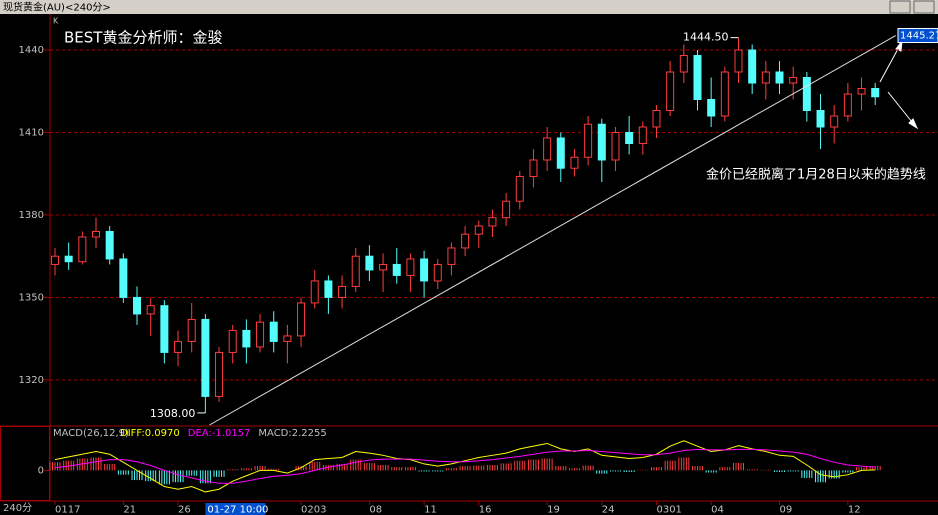 Image resolution: width=938 pixels, height=515 pixels. Describe the element at coordinates (292, 433) in the screenshot. I see `legend-label: MACD:2.2255` at that location.